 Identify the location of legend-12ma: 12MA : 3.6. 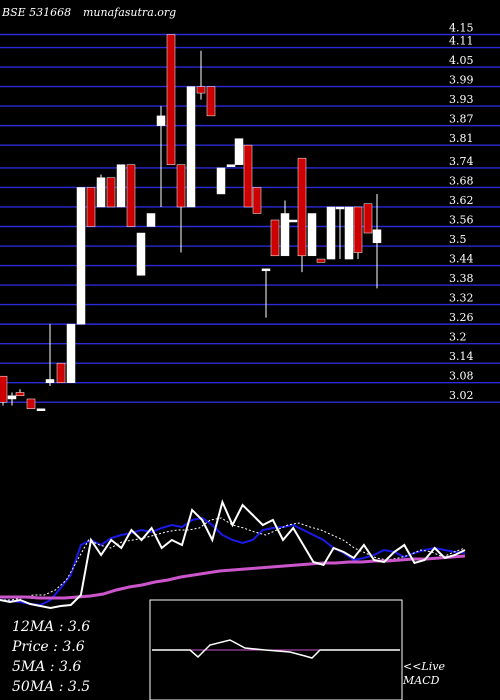
(51, 627).